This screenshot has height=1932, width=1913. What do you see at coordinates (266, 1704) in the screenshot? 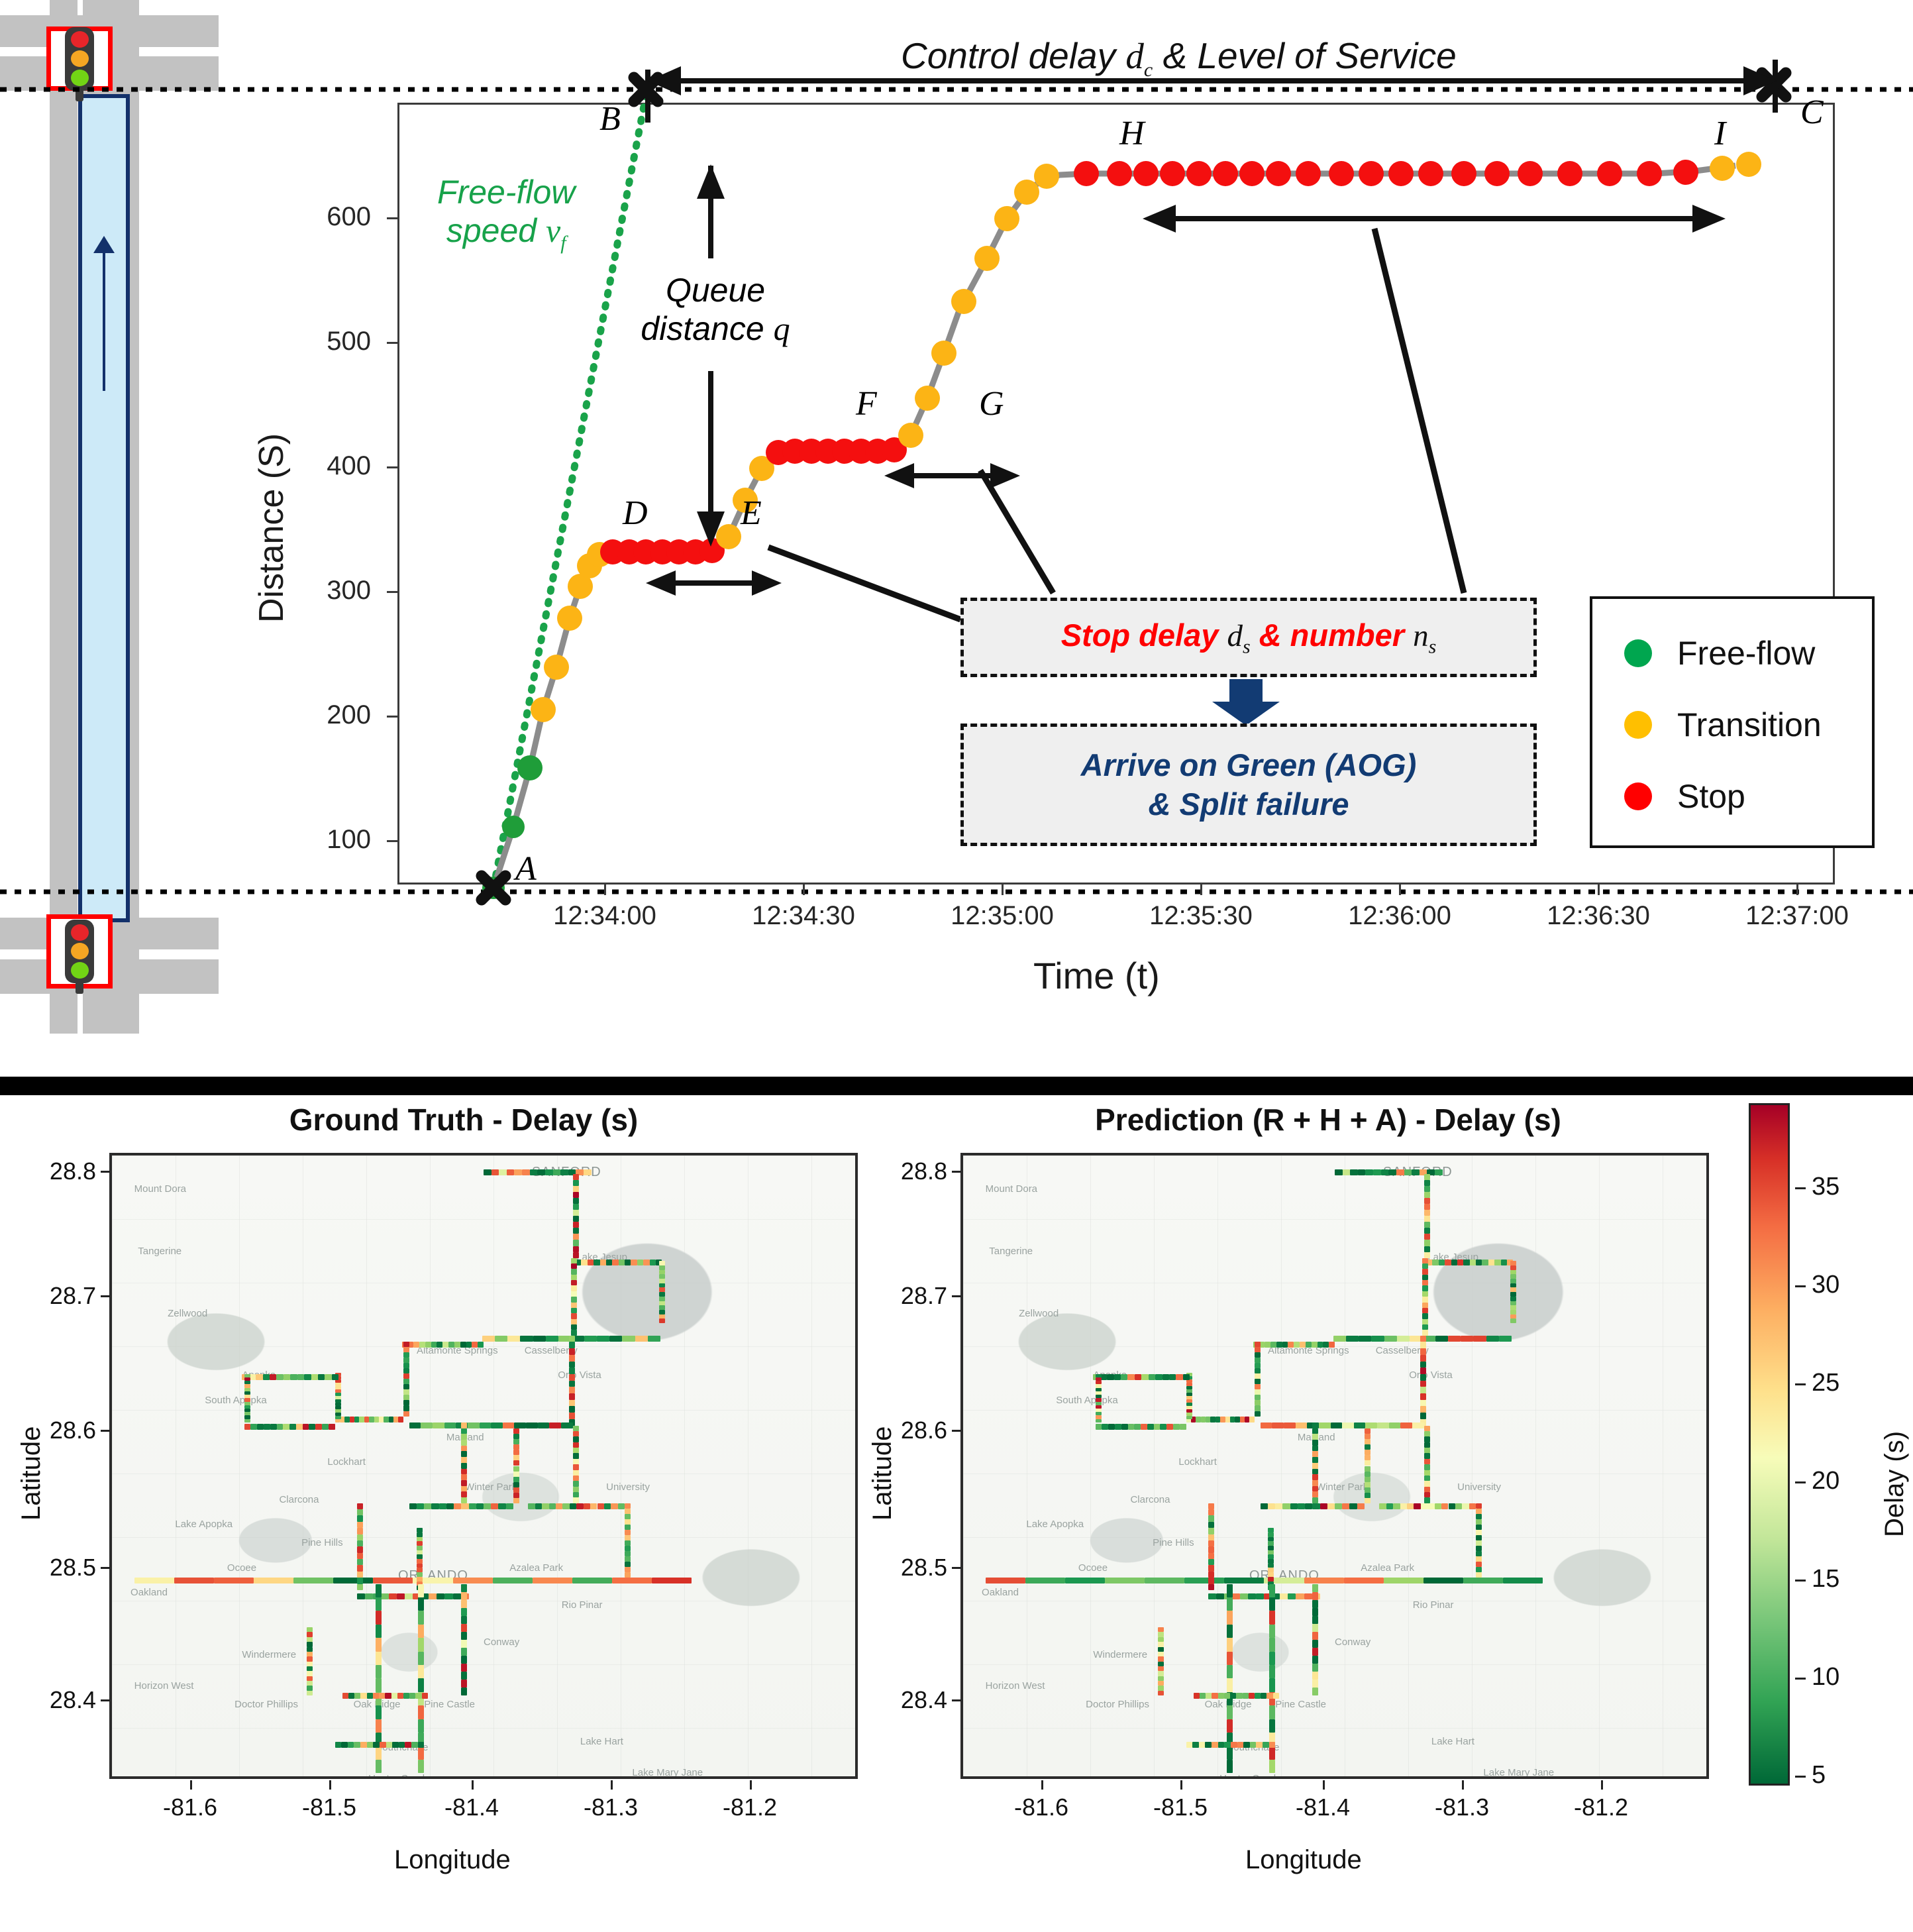
I see `map-place-label: Doctor Phillips` at bounding box center [266, 1704].